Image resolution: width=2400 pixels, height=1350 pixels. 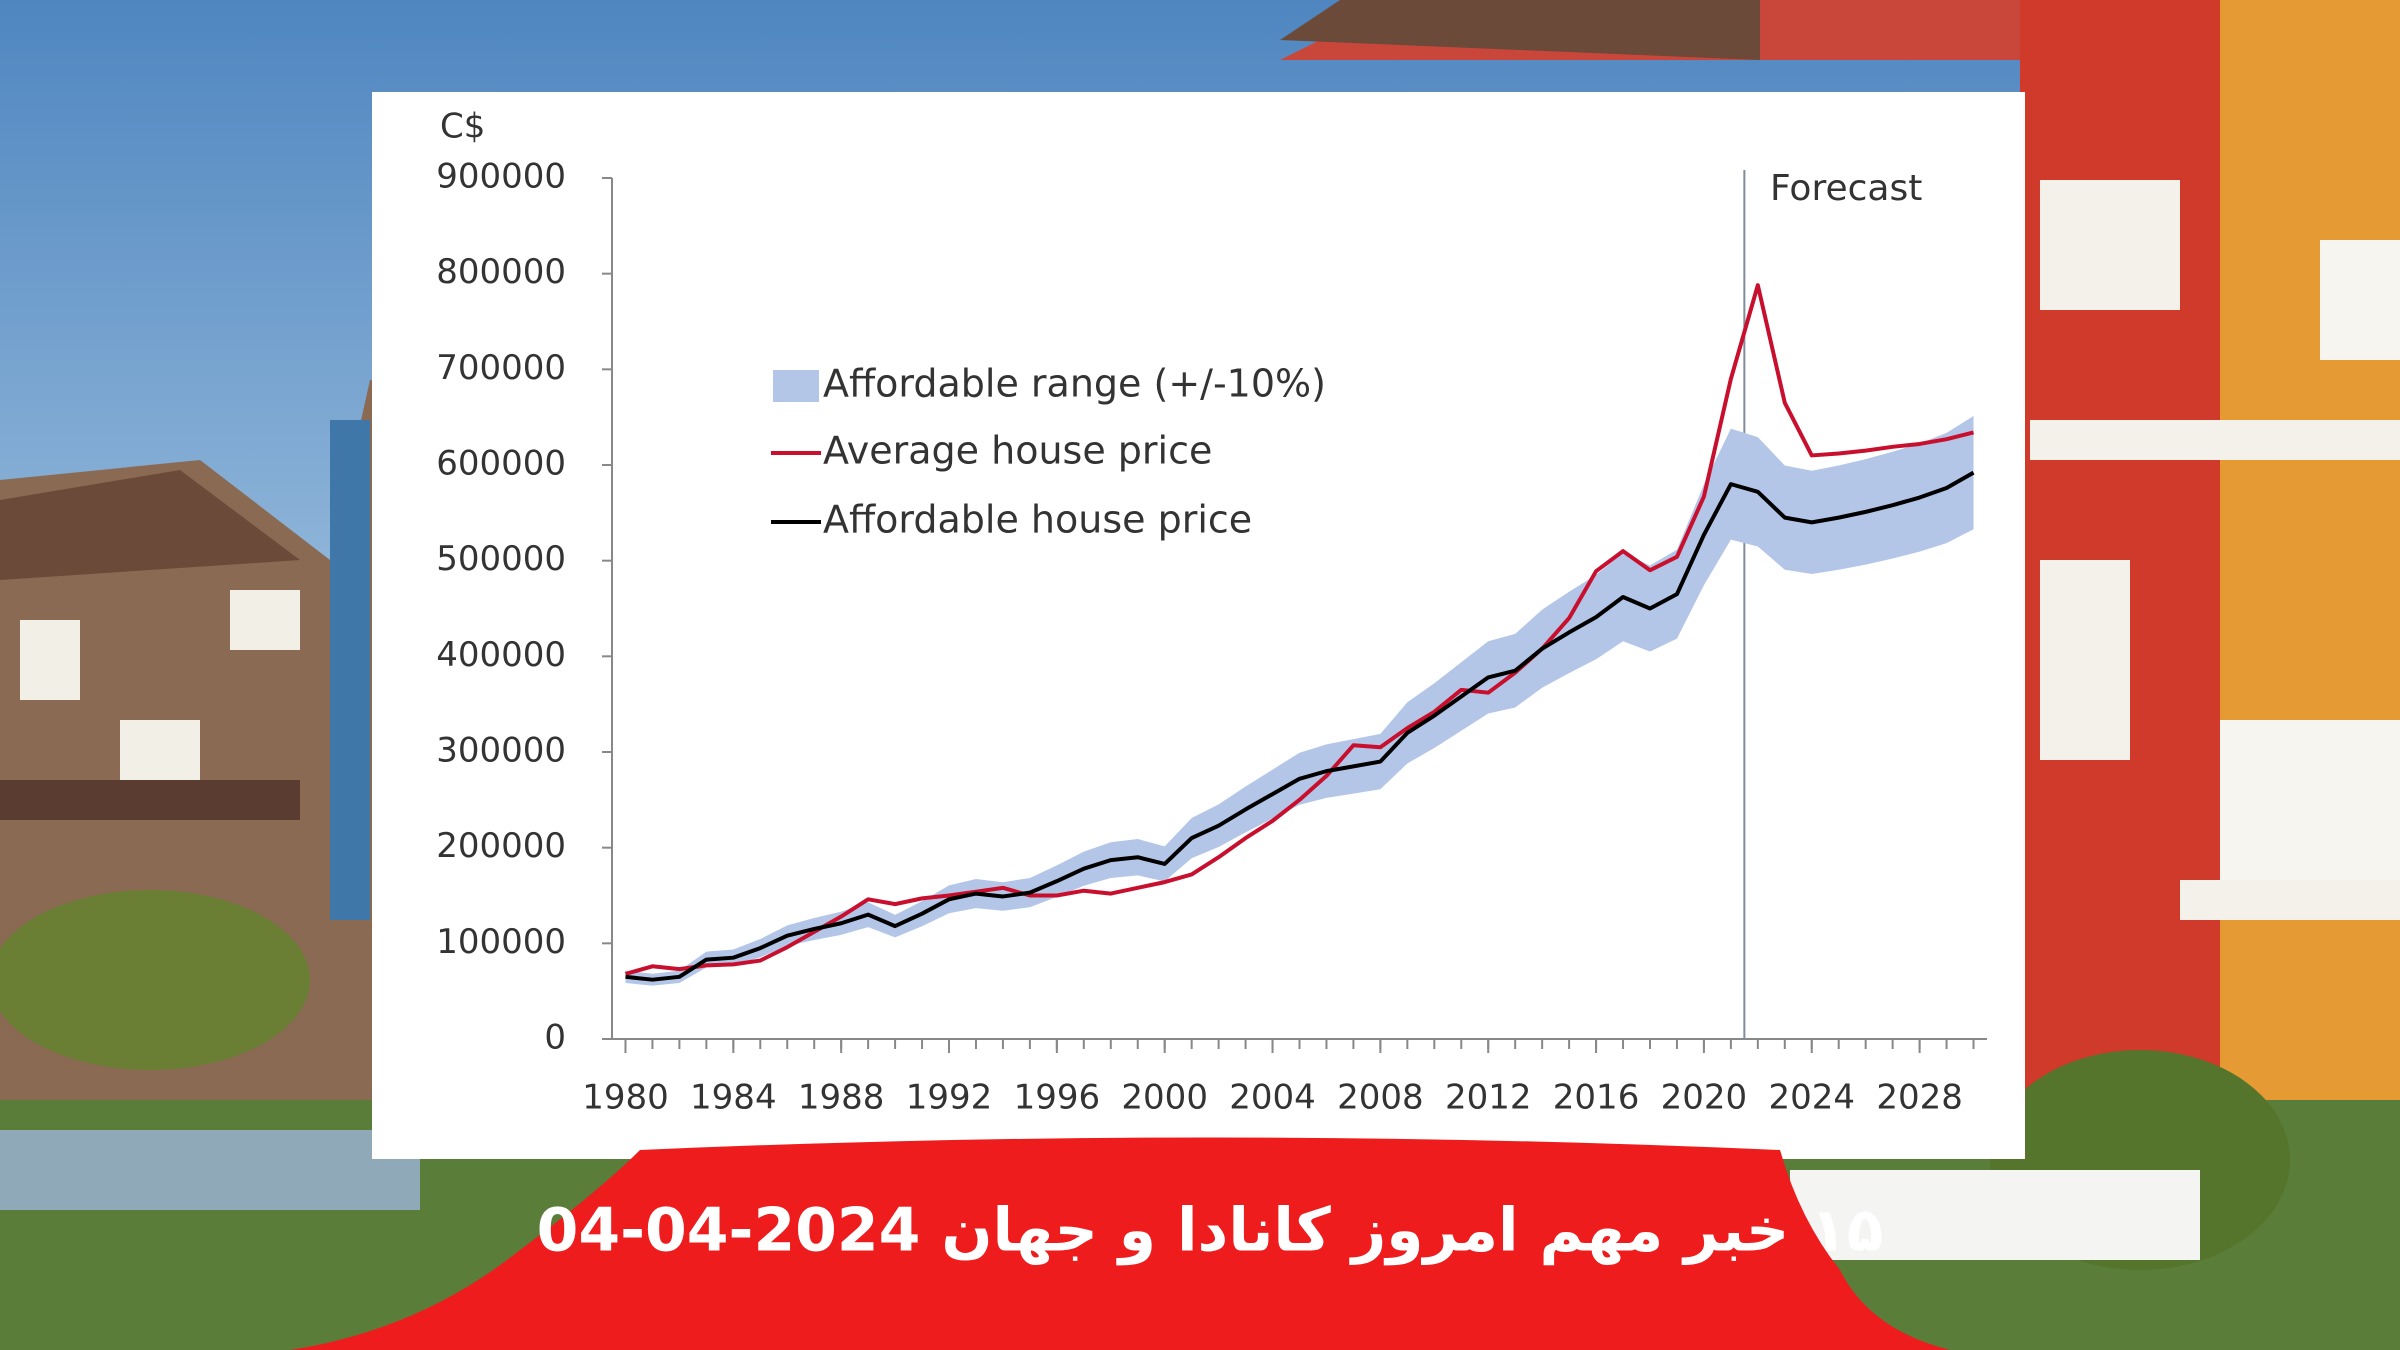 What do you see at coordinates (210, 1170) in the screenshot?
I see `pond` at bounding box center [210, 1170].